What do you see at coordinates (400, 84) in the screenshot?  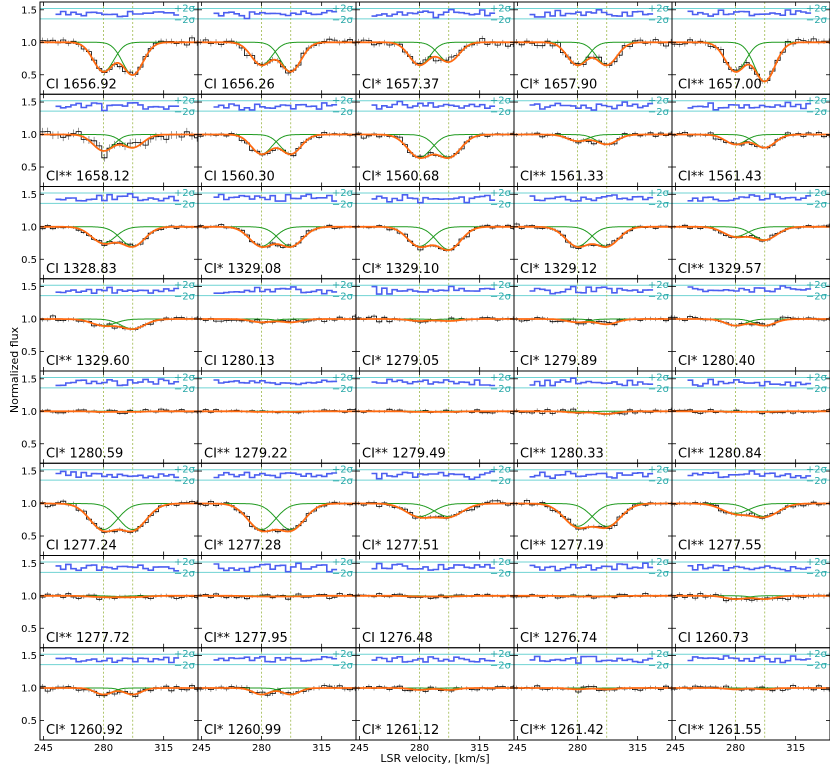 I see `panel-label: CI* 1657.37` at bounding box center [400, 84].